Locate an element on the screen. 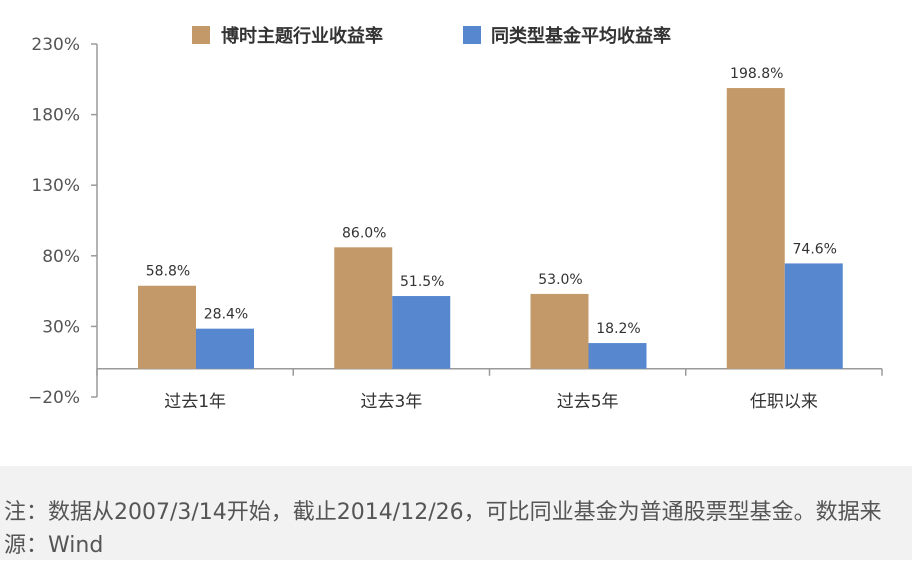 This screenshot has width=912, height=562. y-tick-label: 130% is located at coordinates (55, 186).